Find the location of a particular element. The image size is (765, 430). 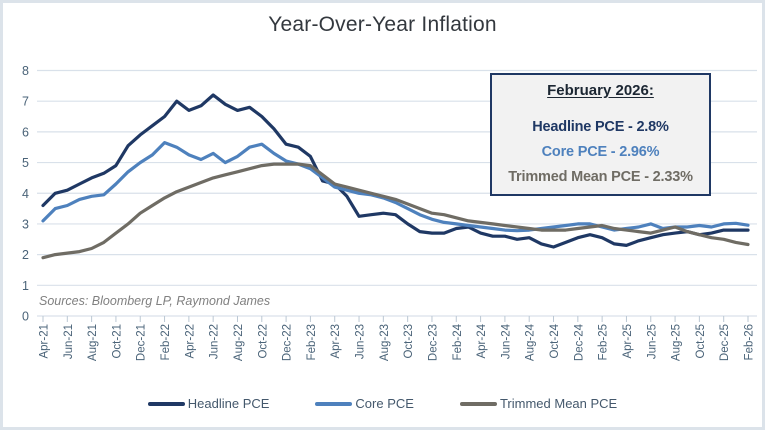

x-axis-tick-label: Aug-21 is located at coordinates (93, 342).